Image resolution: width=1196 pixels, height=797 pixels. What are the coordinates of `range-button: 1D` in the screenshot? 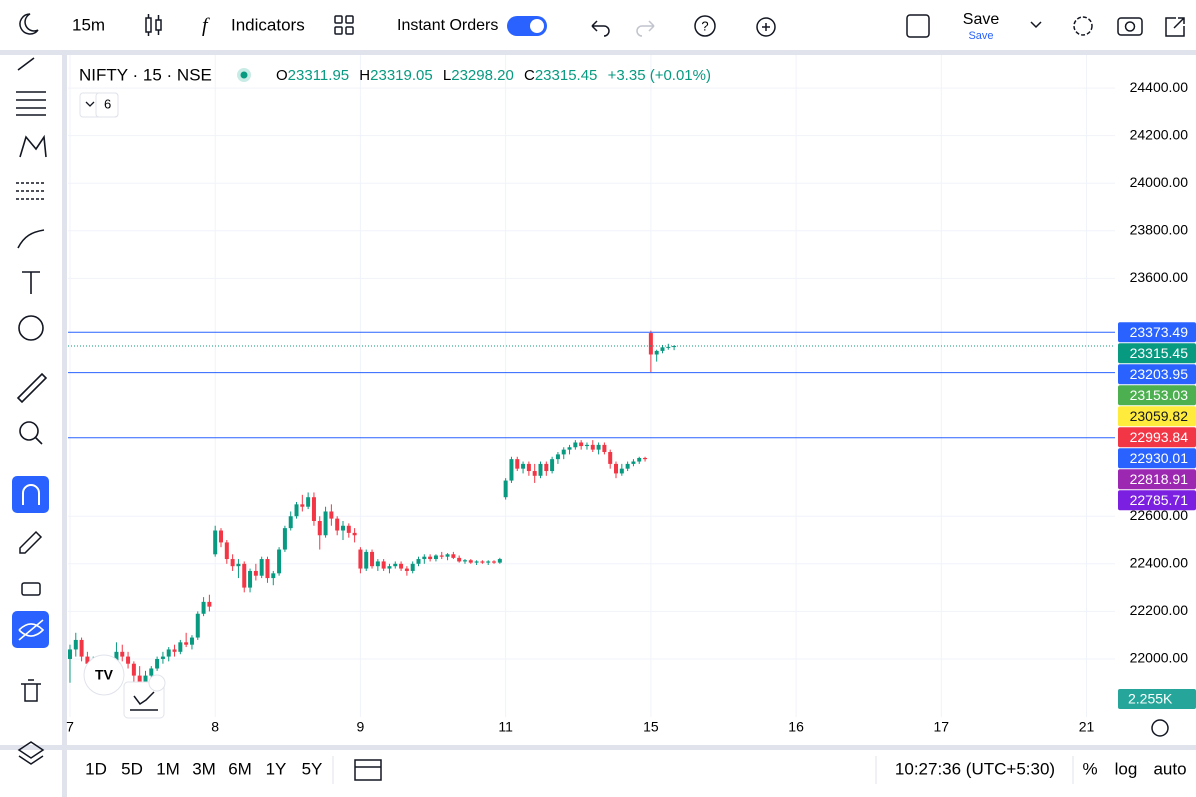 It's located at (96, 768).